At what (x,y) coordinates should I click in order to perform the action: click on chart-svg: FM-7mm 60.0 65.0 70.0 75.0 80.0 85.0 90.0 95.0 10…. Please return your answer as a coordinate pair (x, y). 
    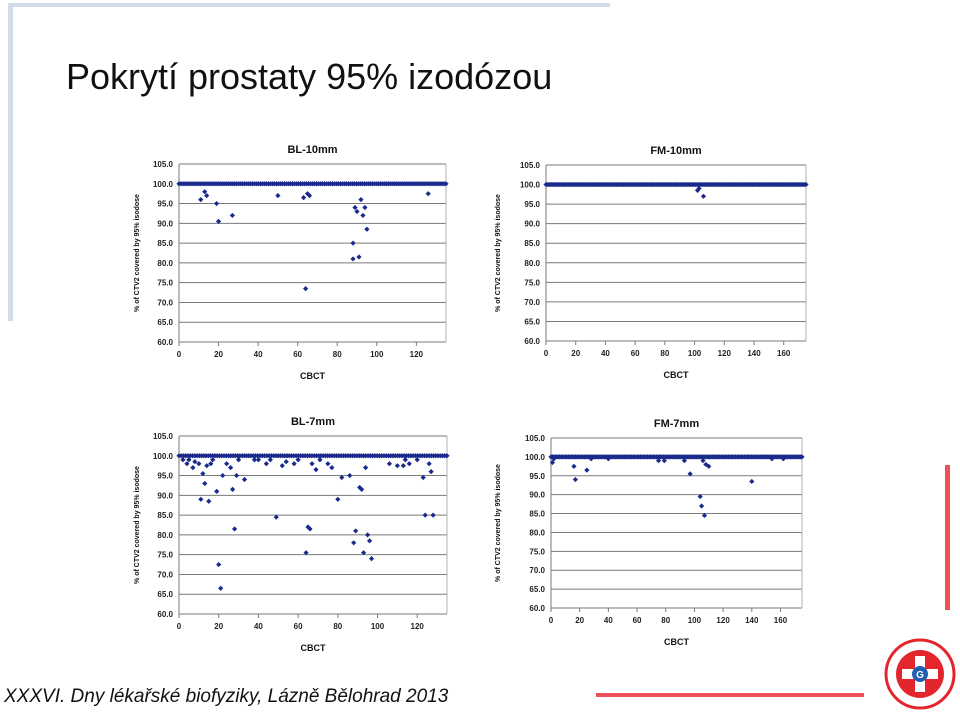
    Looking at the image, I should click on (650, 532).